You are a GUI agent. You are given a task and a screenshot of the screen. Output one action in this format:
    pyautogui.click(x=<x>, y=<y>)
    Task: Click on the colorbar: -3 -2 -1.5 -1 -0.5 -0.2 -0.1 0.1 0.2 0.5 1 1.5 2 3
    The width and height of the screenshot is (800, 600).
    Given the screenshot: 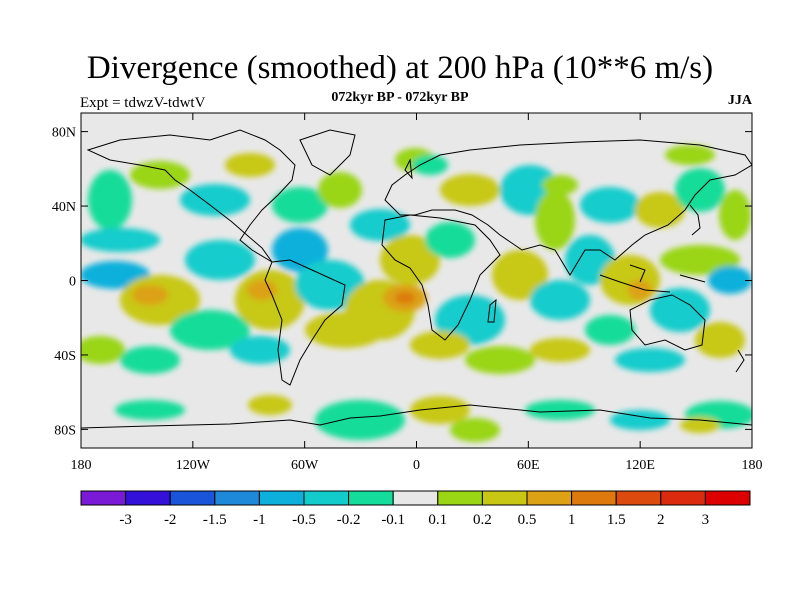 What is the action you would take?
    pyautogui.click(x=415, y=509)
    